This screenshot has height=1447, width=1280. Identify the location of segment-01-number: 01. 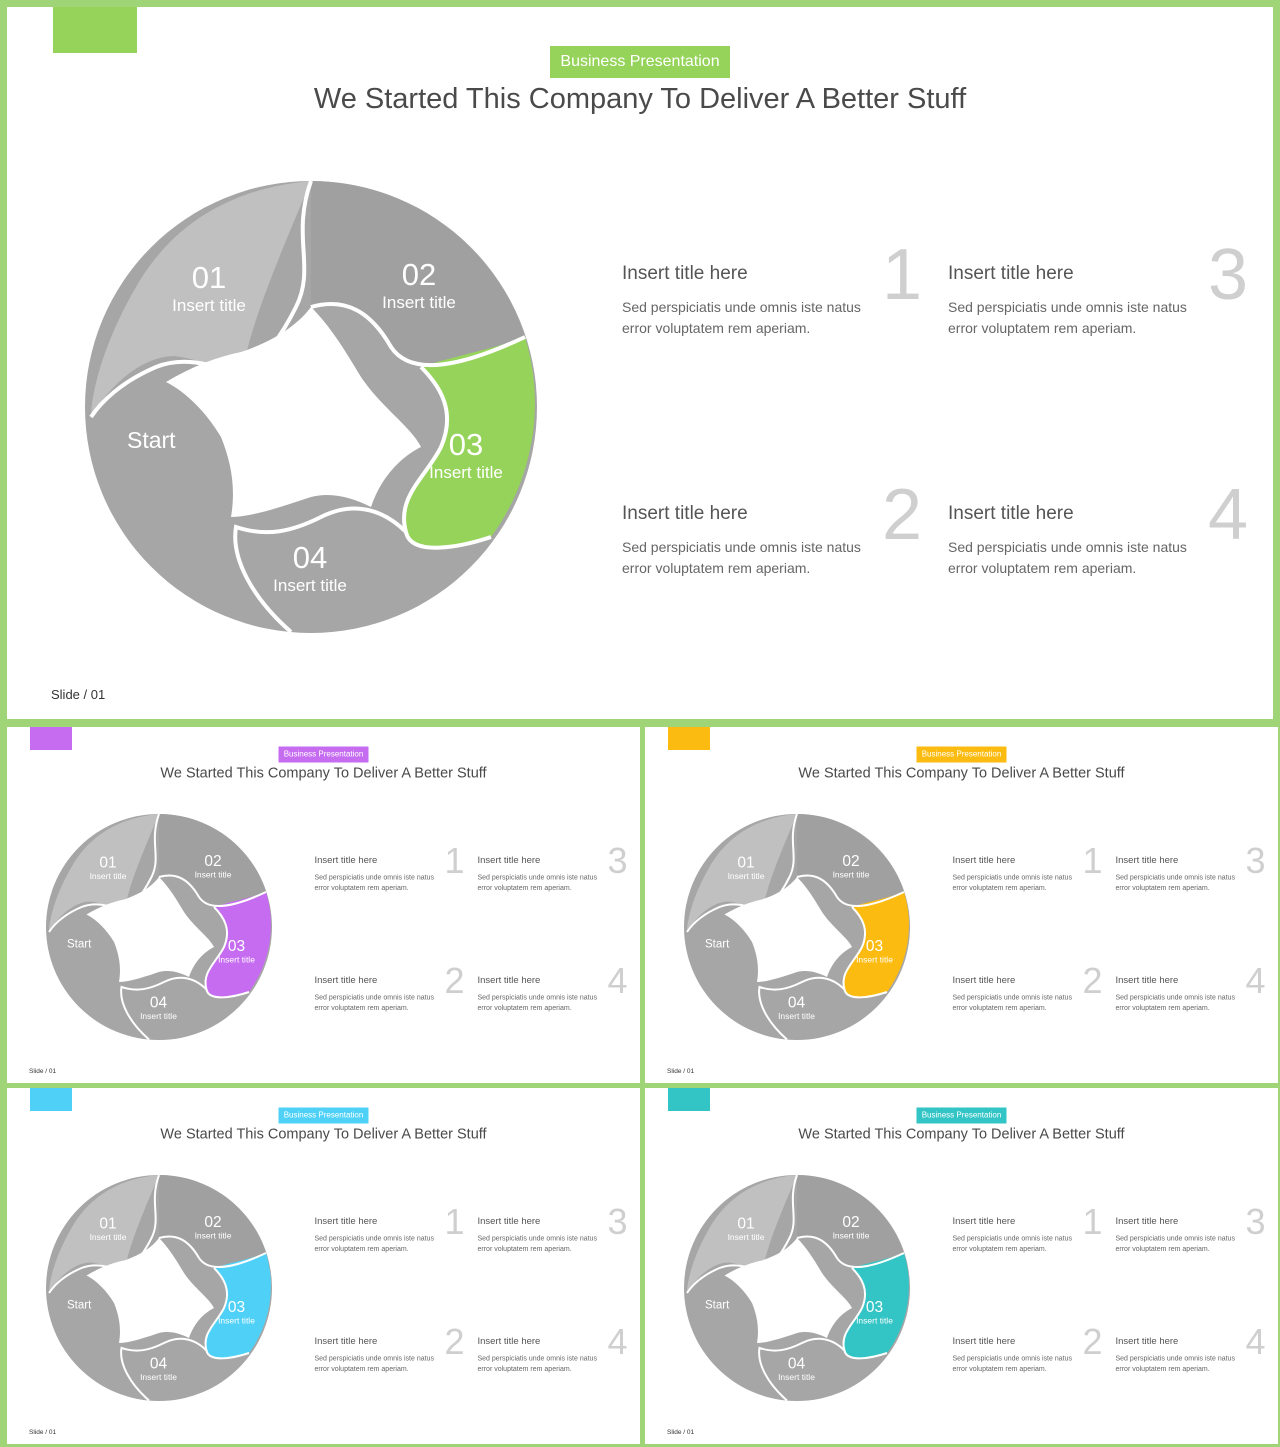
(209, 277).